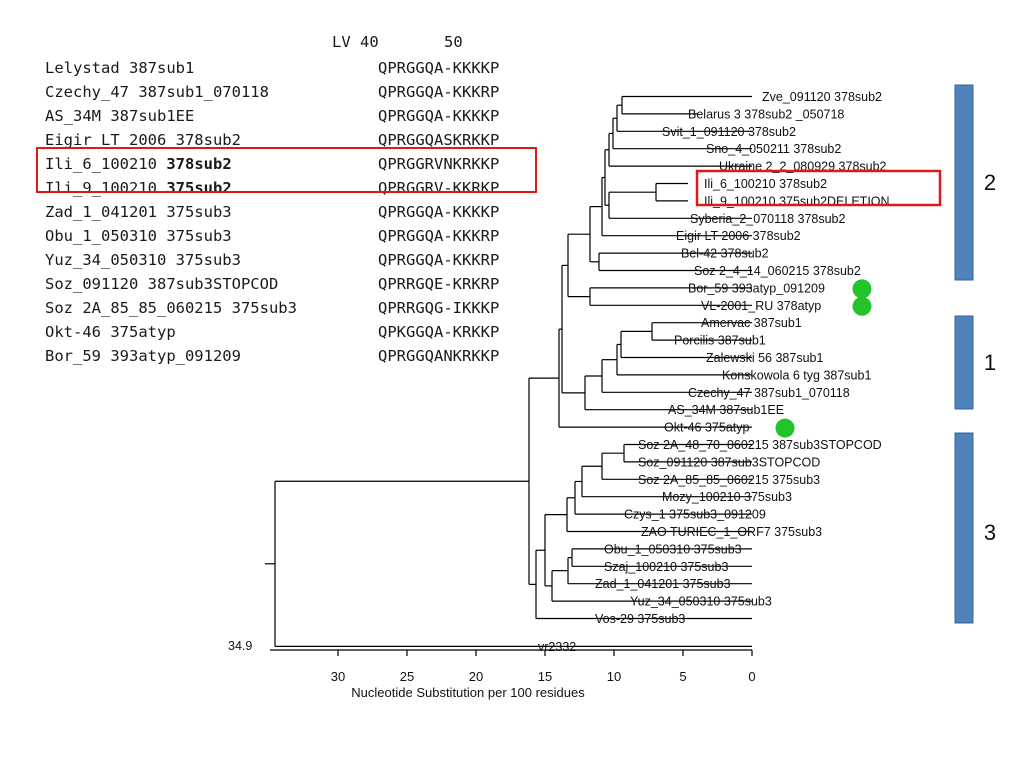  Describe the element at coordinates (773, 149) in the screenshot. I see `tree-leaf-label: Sno_4_050211 378sub2` at that location.